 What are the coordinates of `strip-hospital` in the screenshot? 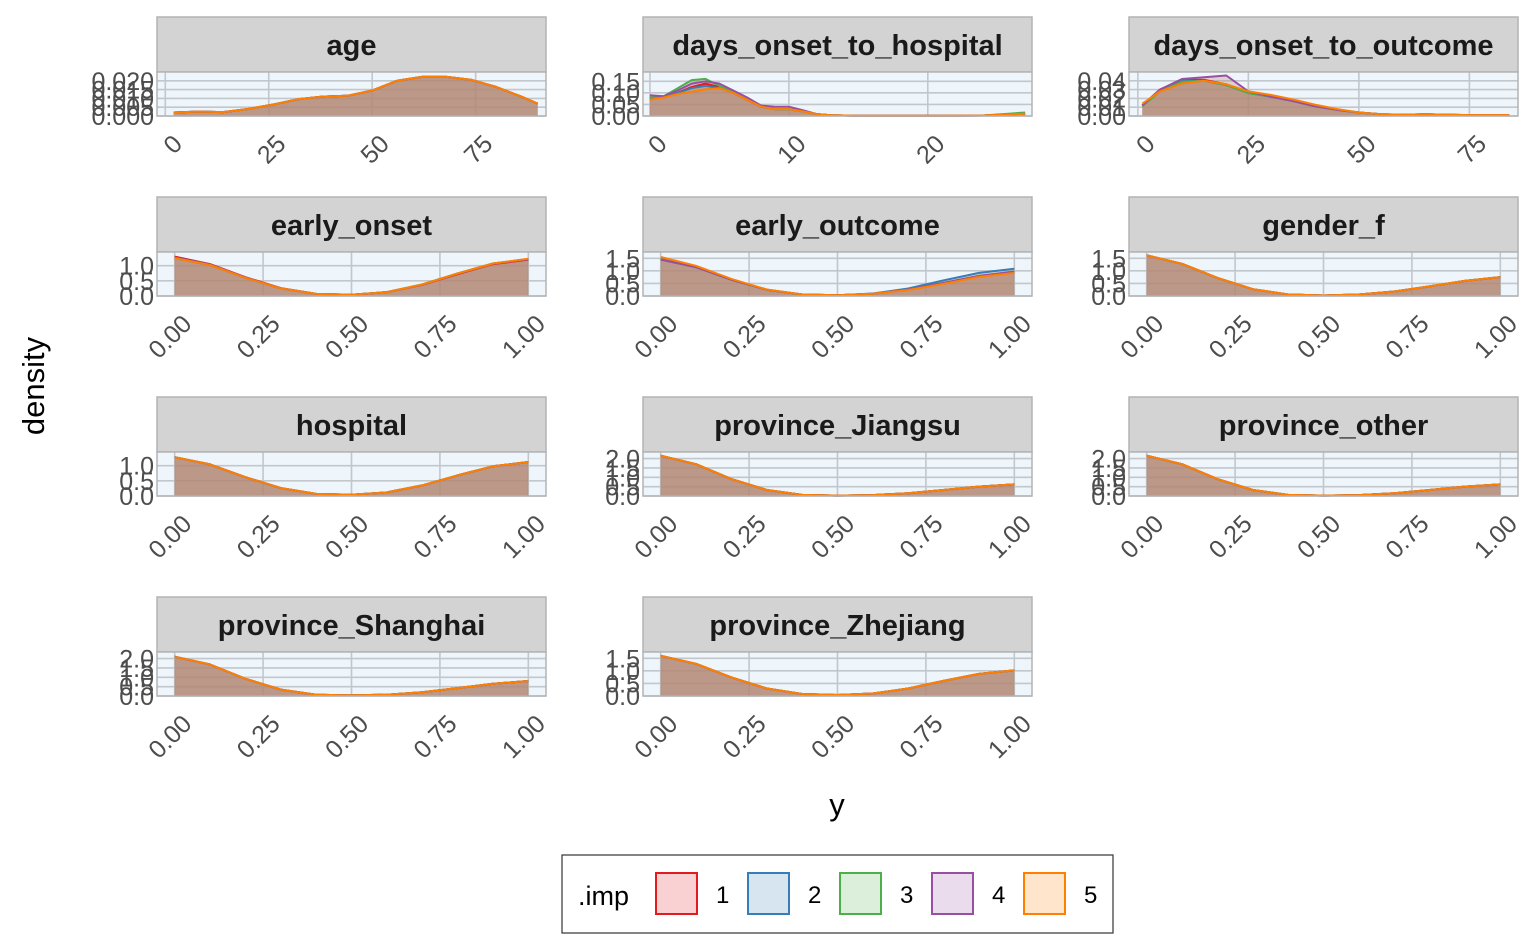 It's located at (351, 424).